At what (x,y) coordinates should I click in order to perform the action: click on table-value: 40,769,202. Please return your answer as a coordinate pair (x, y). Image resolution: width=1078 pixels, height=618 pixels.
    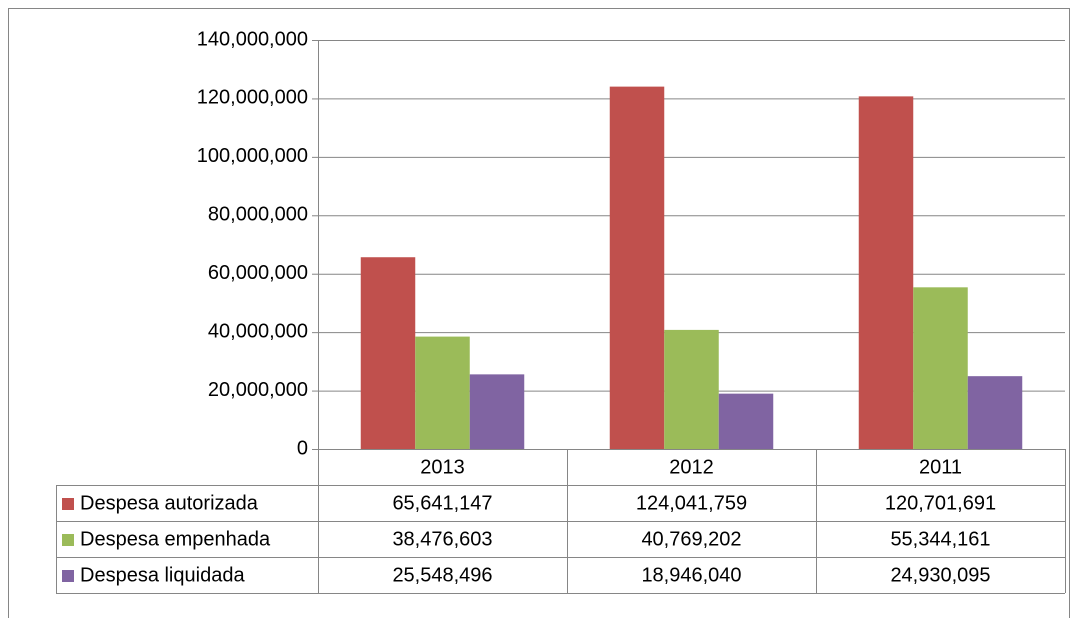
    Looking at the image, I should click on (691, 539).